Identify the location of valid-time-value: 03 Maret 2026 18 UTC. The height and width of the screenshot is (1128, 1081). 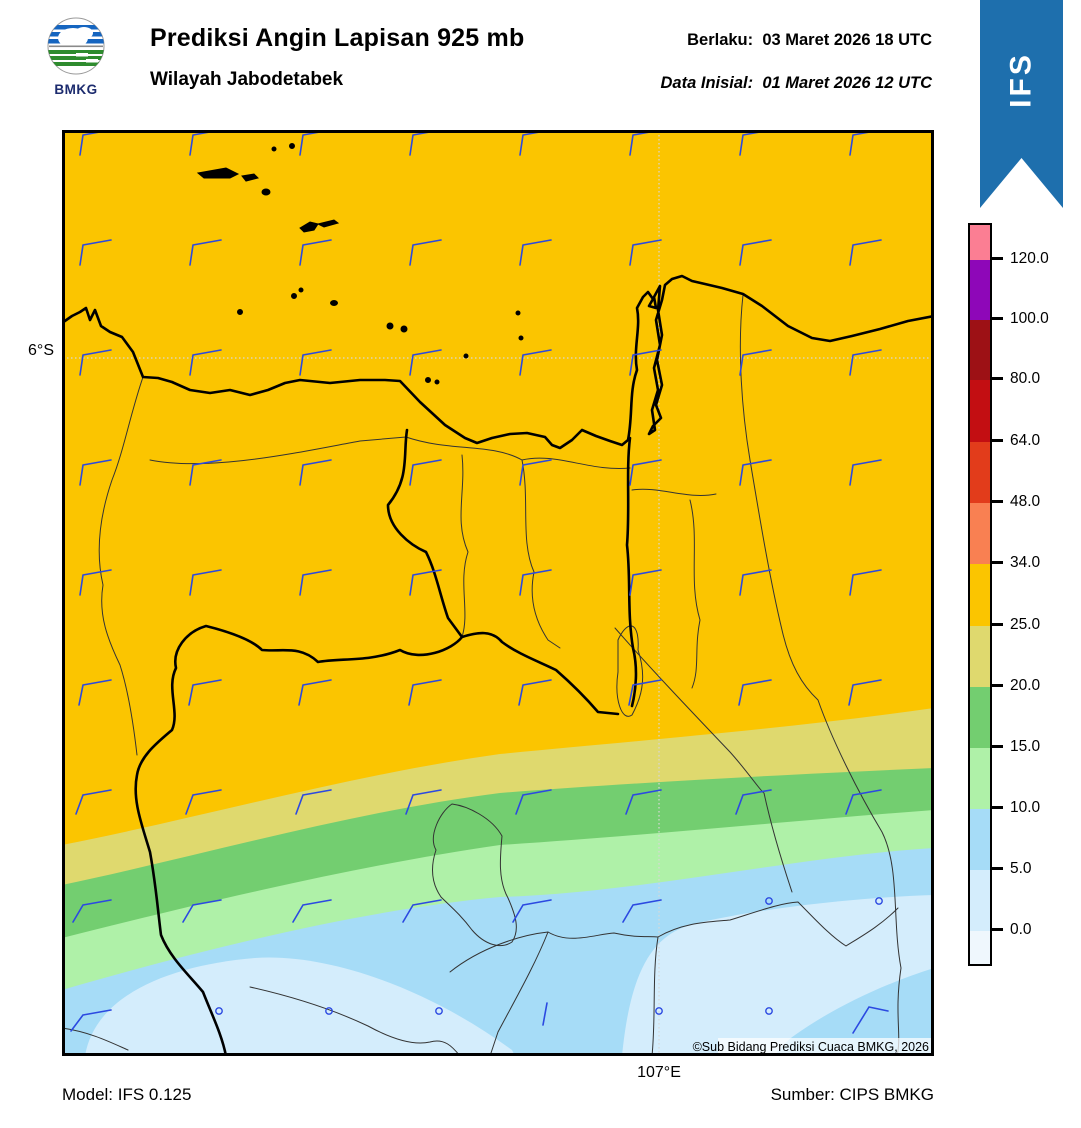
(847, 40).